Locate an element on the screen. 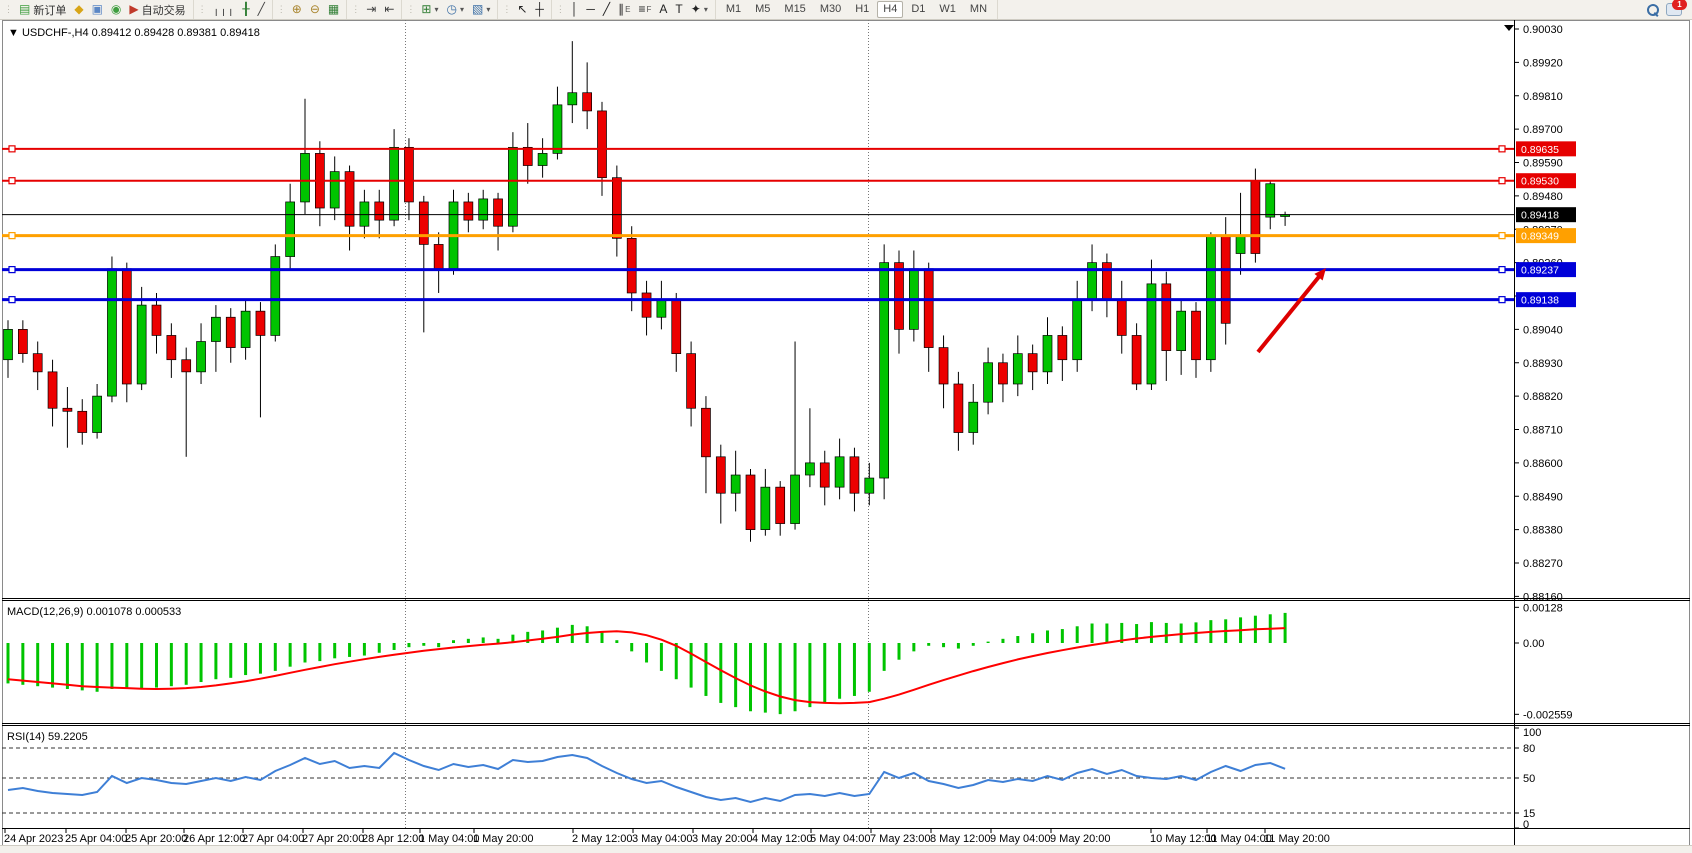 This screenshot has width=1692, height=853. auto-scroll-button: ⇥ is located at coordinates (371, 9).